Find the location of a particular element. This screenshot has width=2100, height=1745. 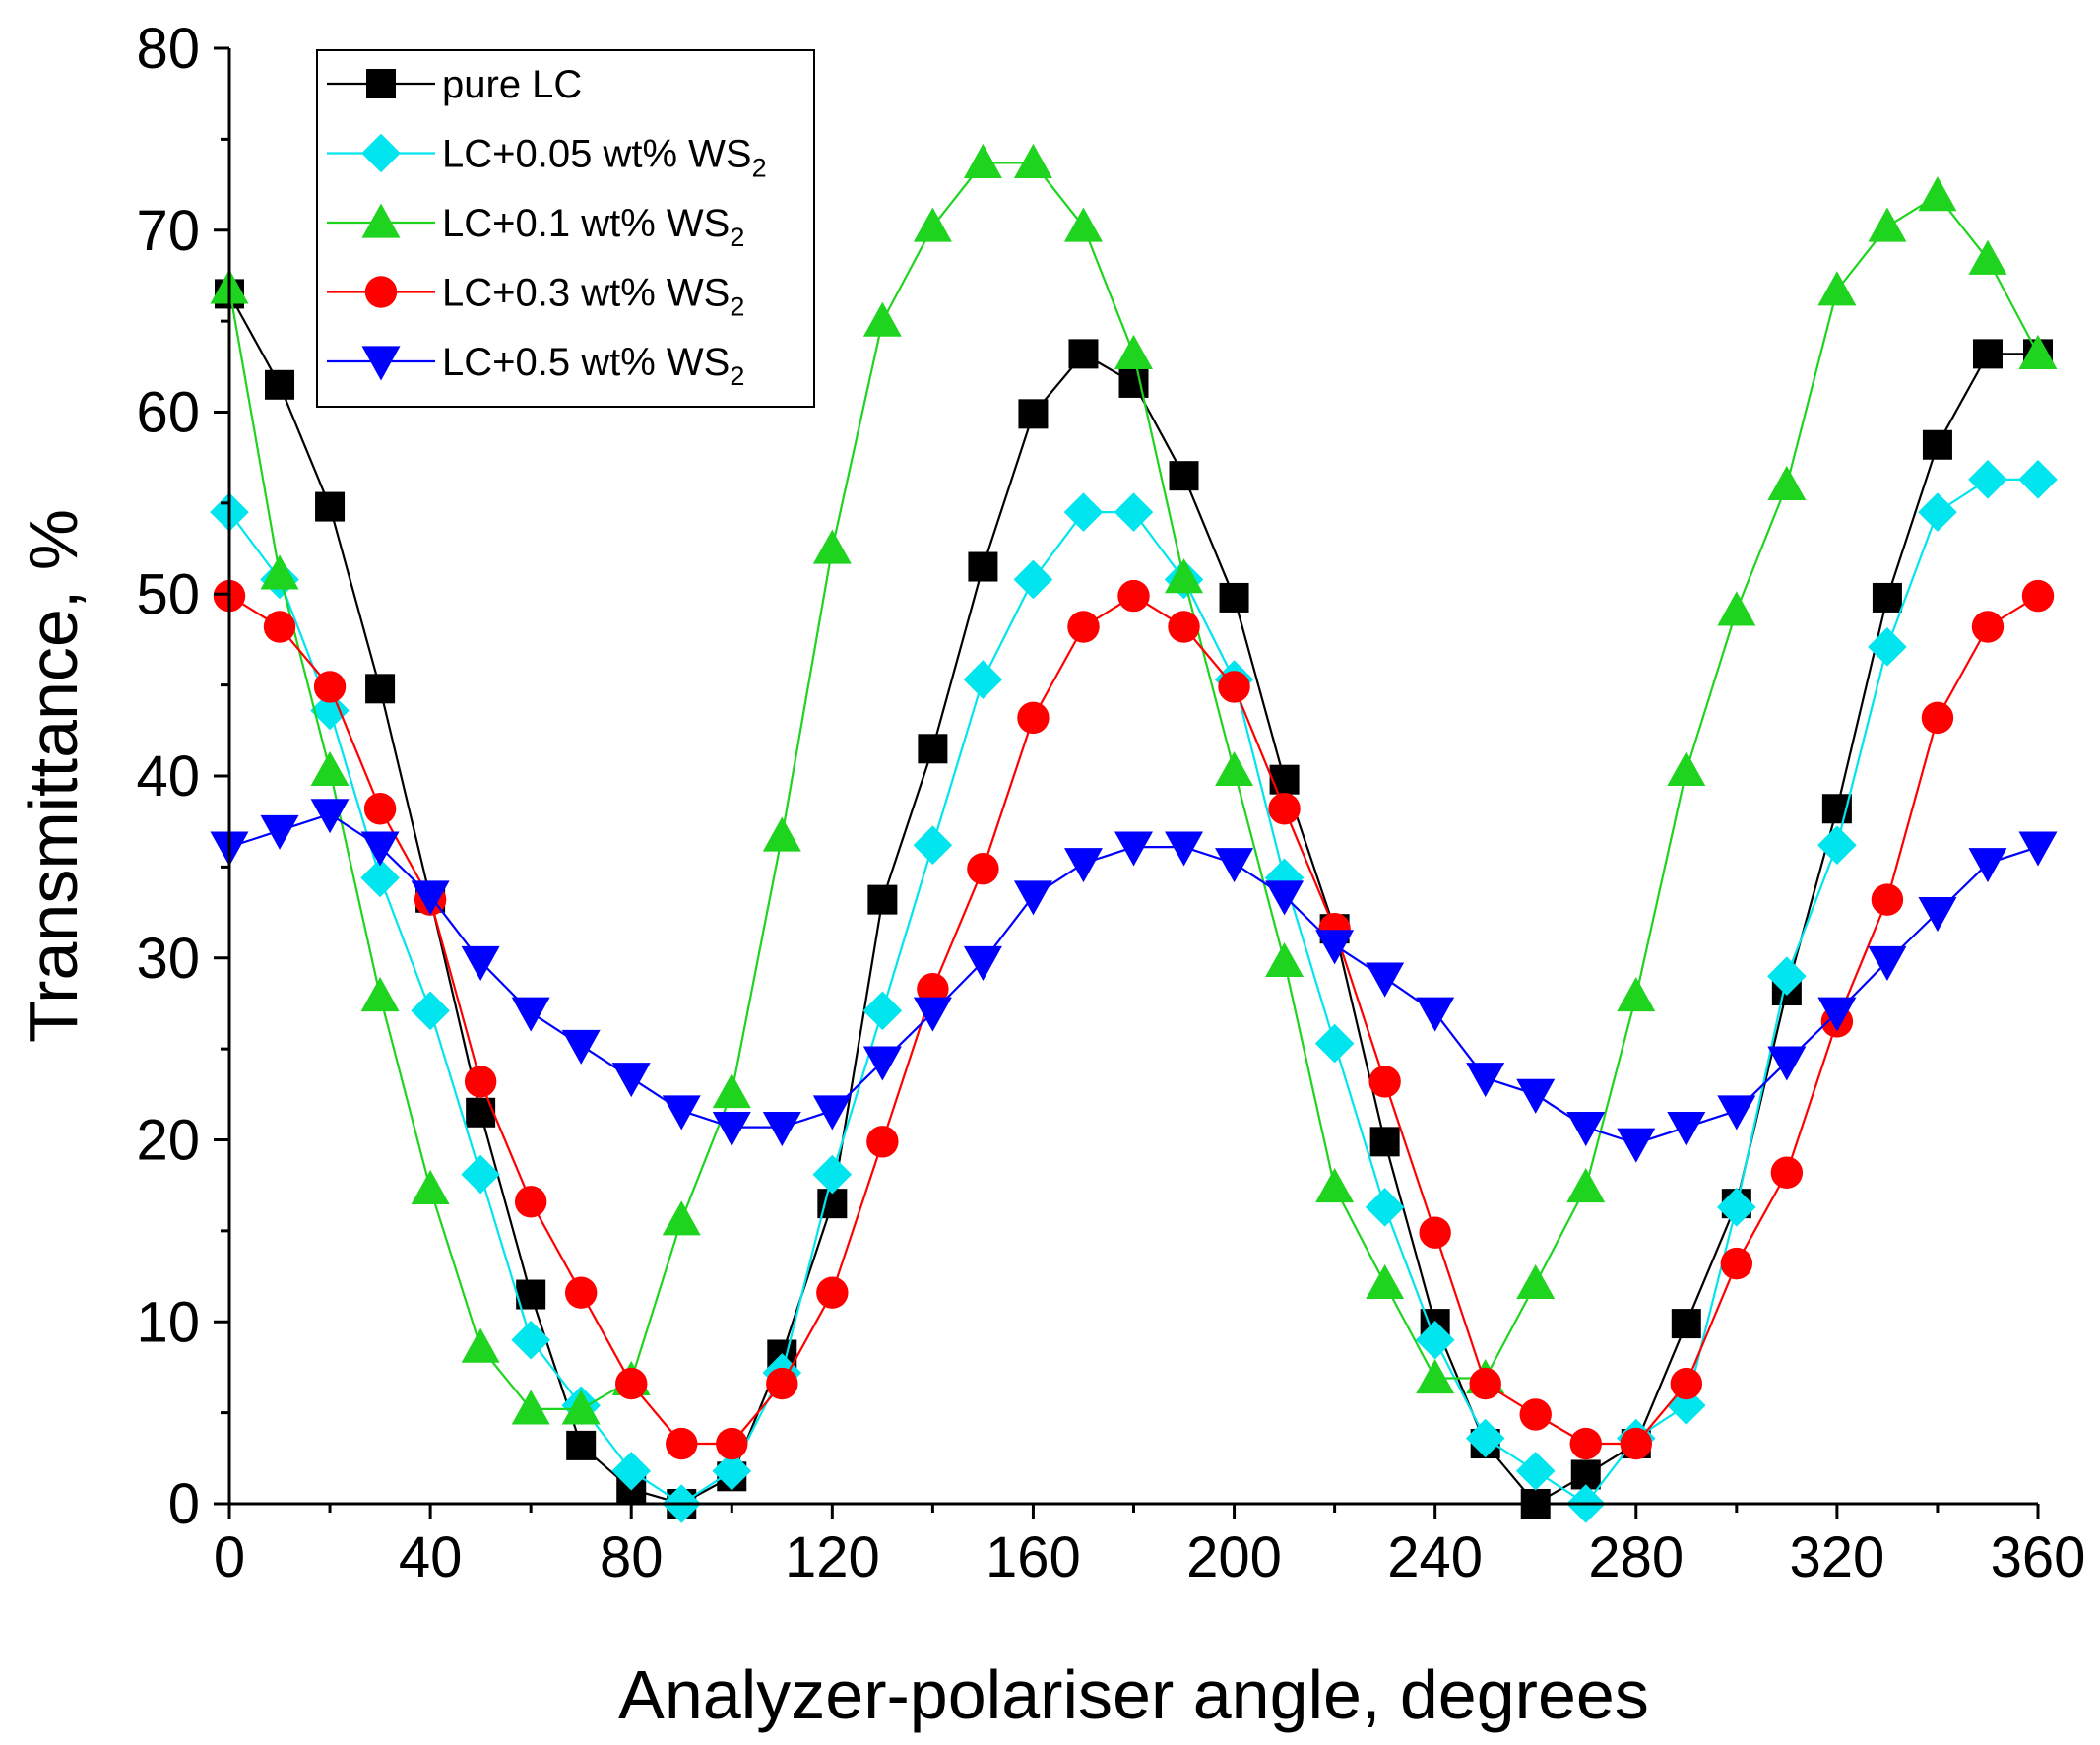

y-axis-title: Transmittance, % is located at coordinates (54, 776).